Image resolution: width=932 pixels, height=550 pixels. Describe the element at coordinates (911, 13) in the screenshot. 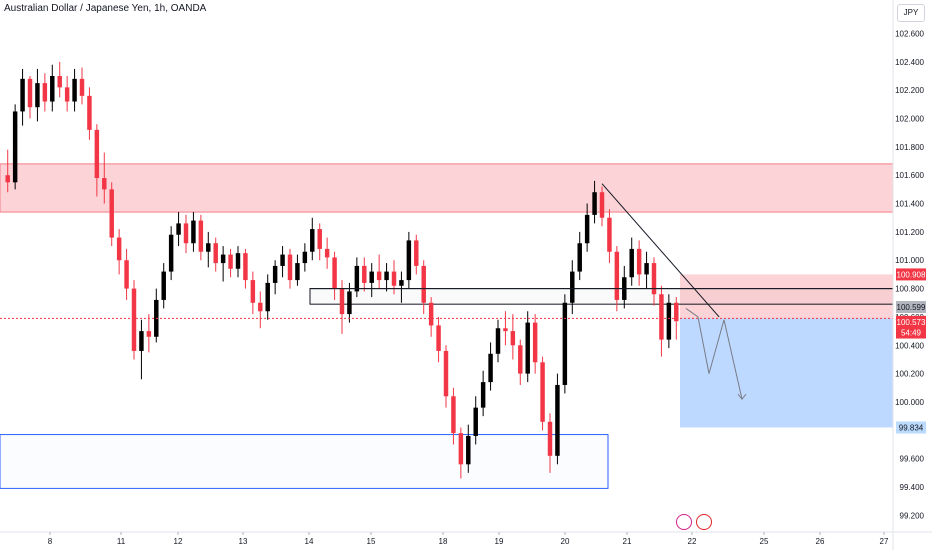

I see `currency-button: JPY` at that location.